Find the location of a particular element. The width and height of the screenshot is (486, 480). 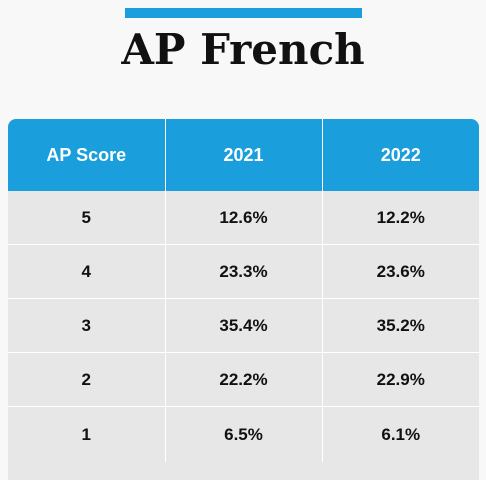

score-cell: 1 is located at coordinates (87, 434).